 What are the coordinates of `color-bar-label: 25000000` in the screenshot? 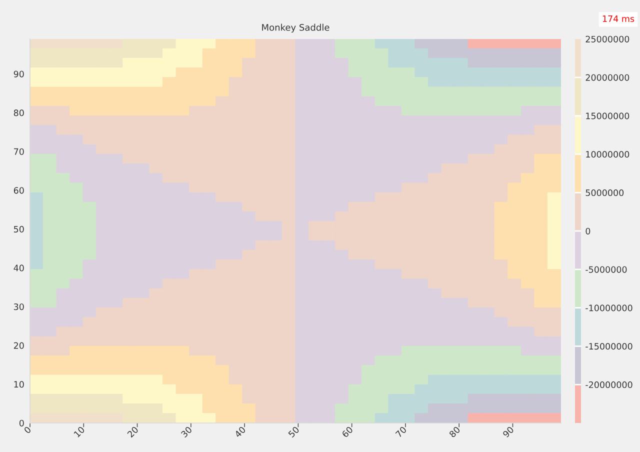 It's located at (608, 39).